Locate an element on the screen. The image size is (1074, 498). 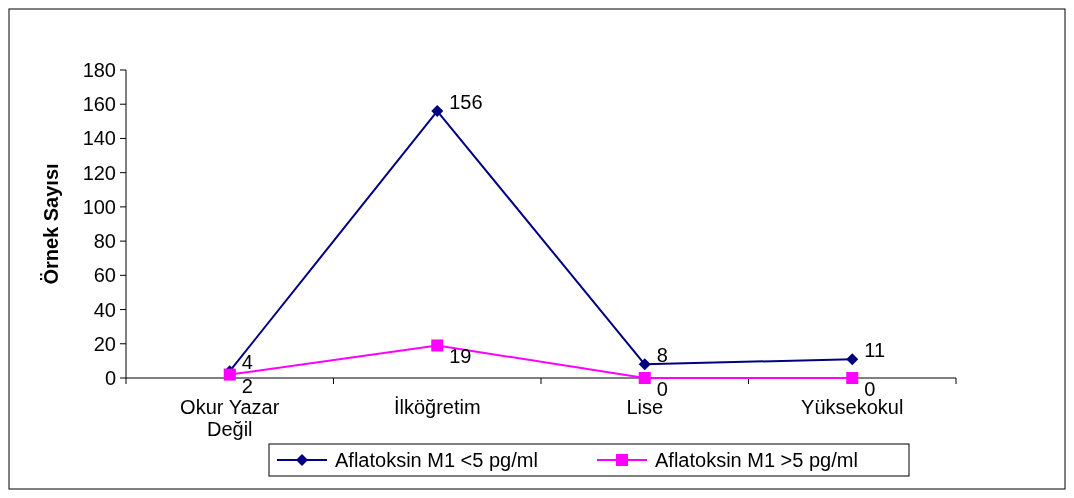
y-tick-label: 100 is located at coordinates (99, 206).